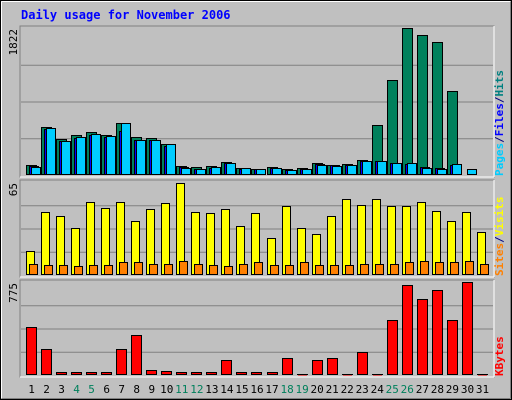 Image resolution: width=512 pixels, height=400 pixels. What do you see at coordinates (181, 389) in the screenshot?
I see `x-tick-label: 11` at bounding box center [181, 389].